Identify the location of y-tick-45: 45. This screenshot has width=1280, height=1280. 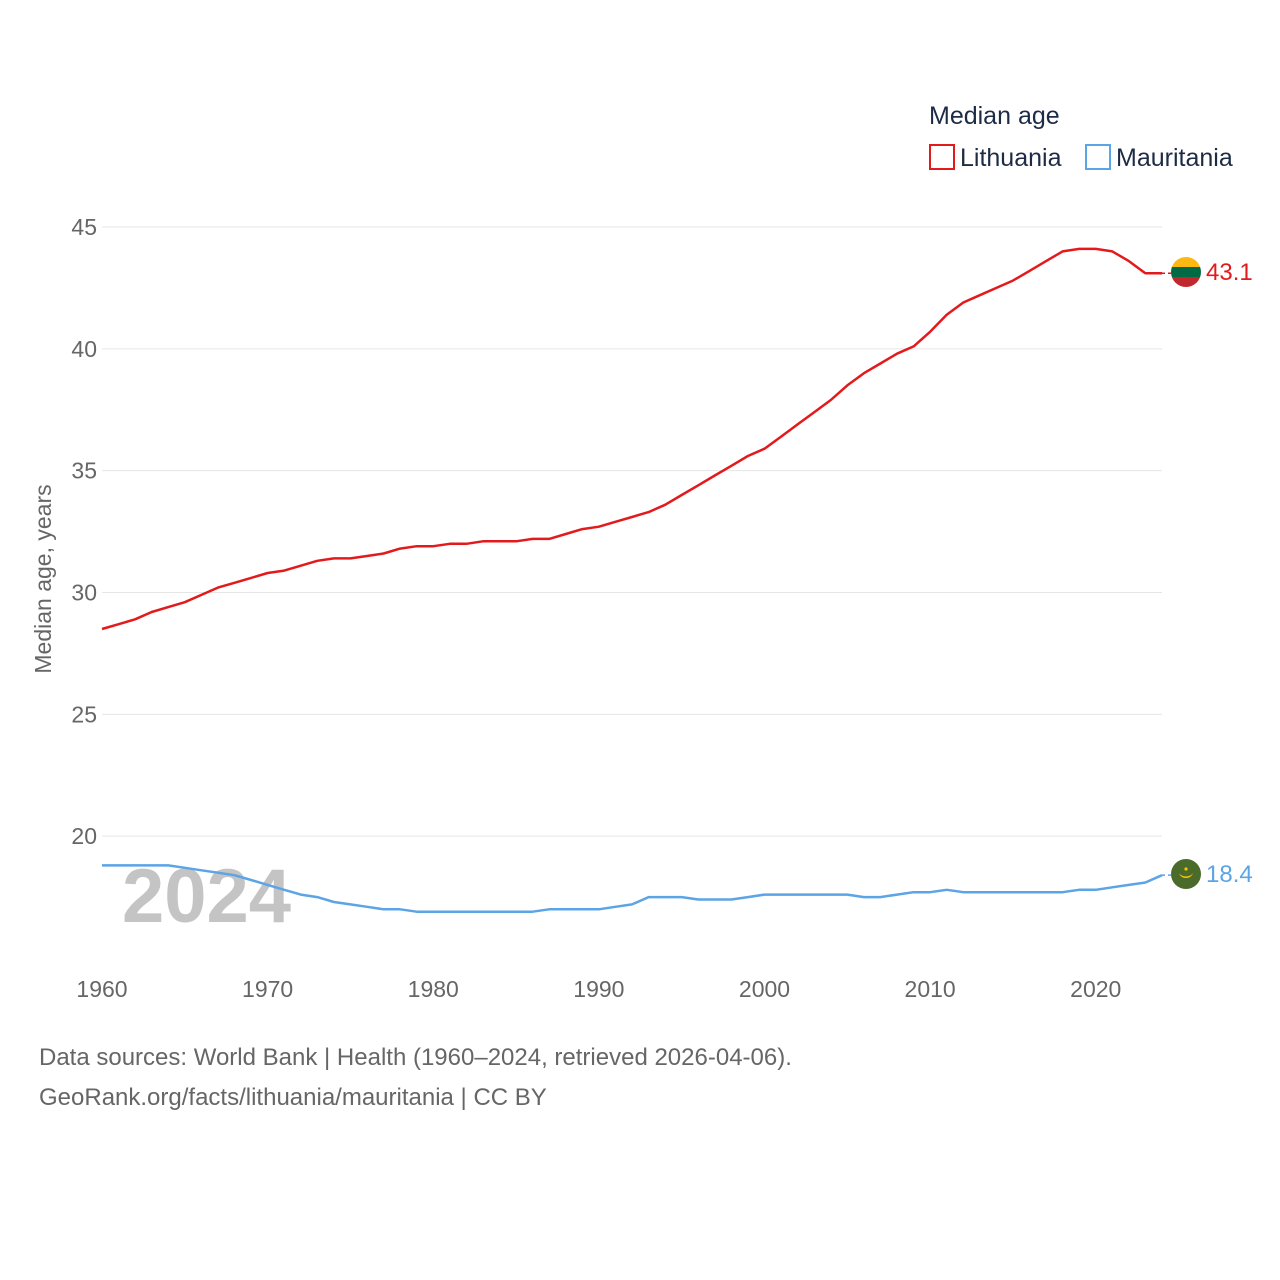
(84, 227).